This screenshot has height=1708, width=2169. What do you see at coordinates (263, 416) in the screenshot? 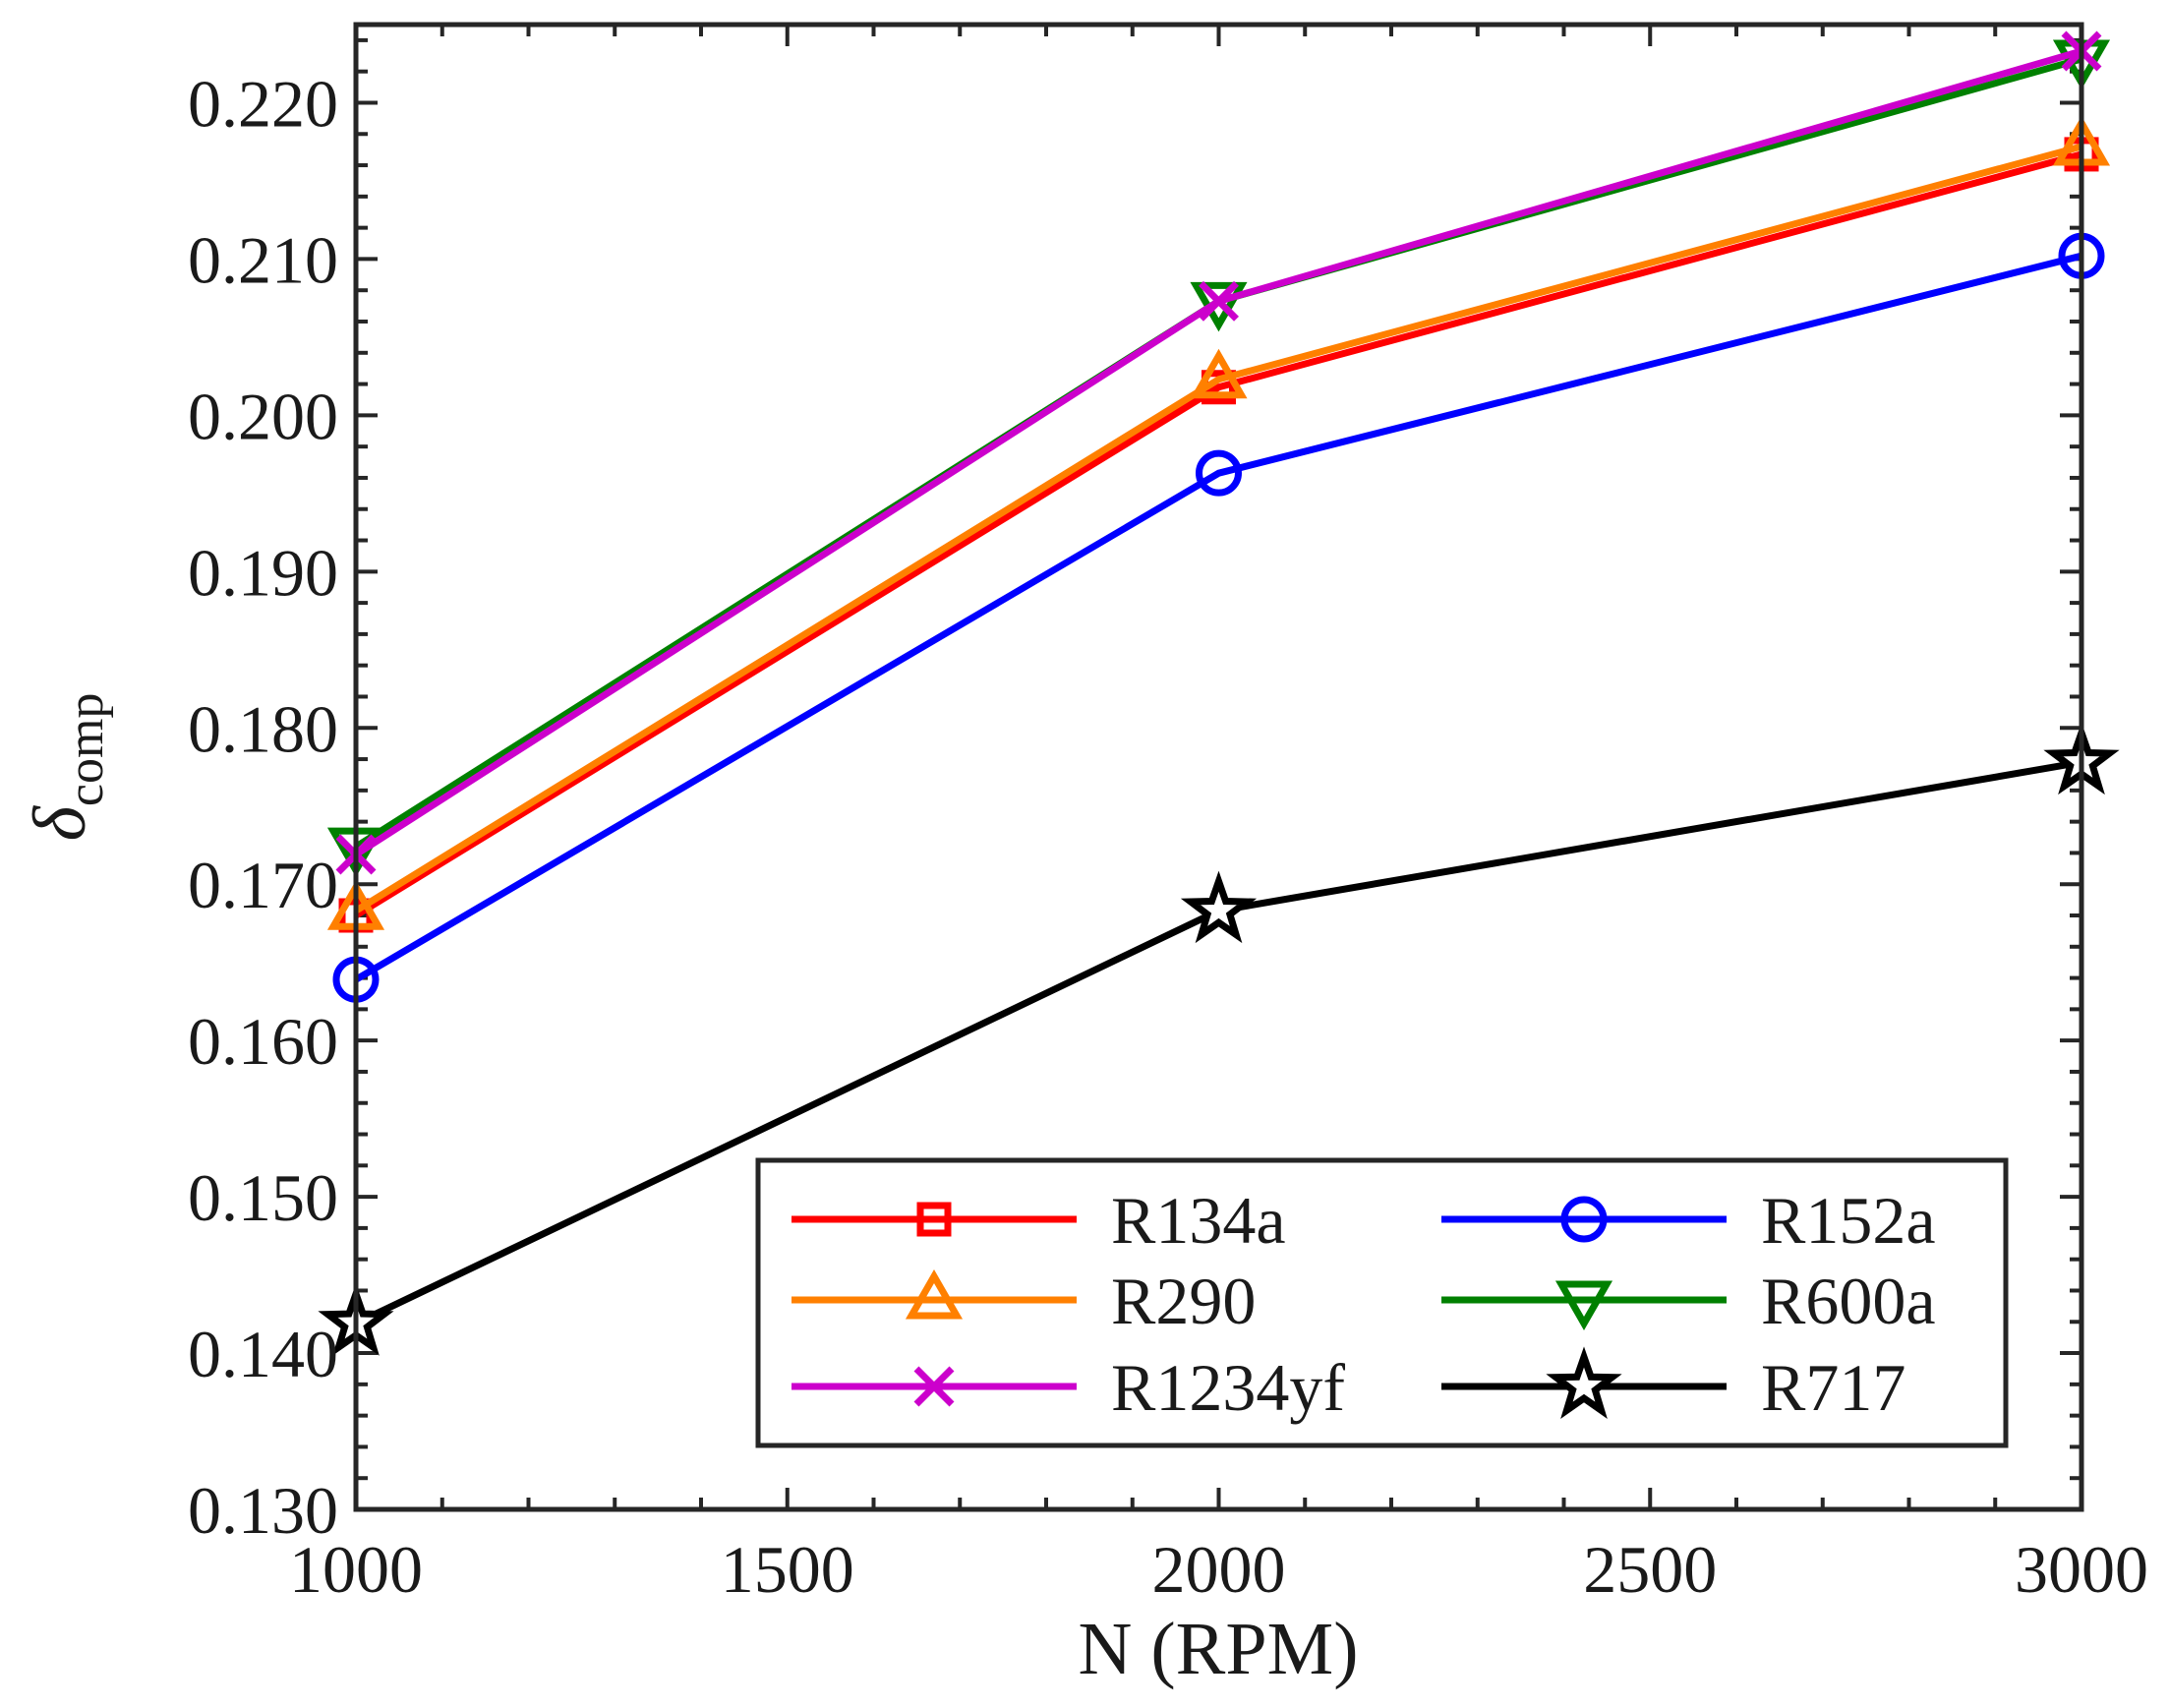
I see `y-tick-label: 0.200` at bounding box center [263, 416].